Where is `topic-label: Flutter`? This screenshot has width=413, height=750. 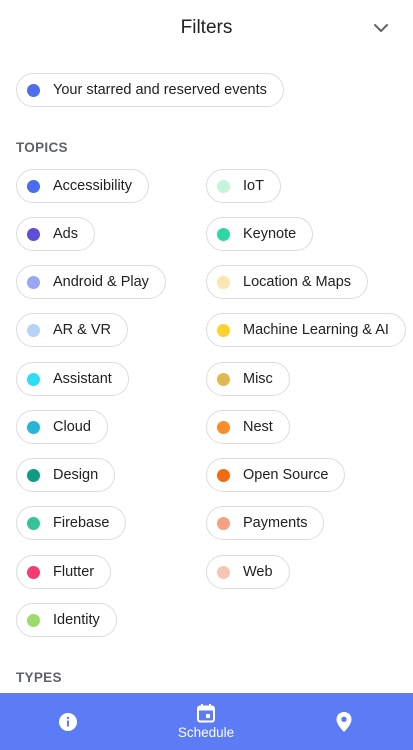 topic-label: Flutter is located at coordinates (74, 572).